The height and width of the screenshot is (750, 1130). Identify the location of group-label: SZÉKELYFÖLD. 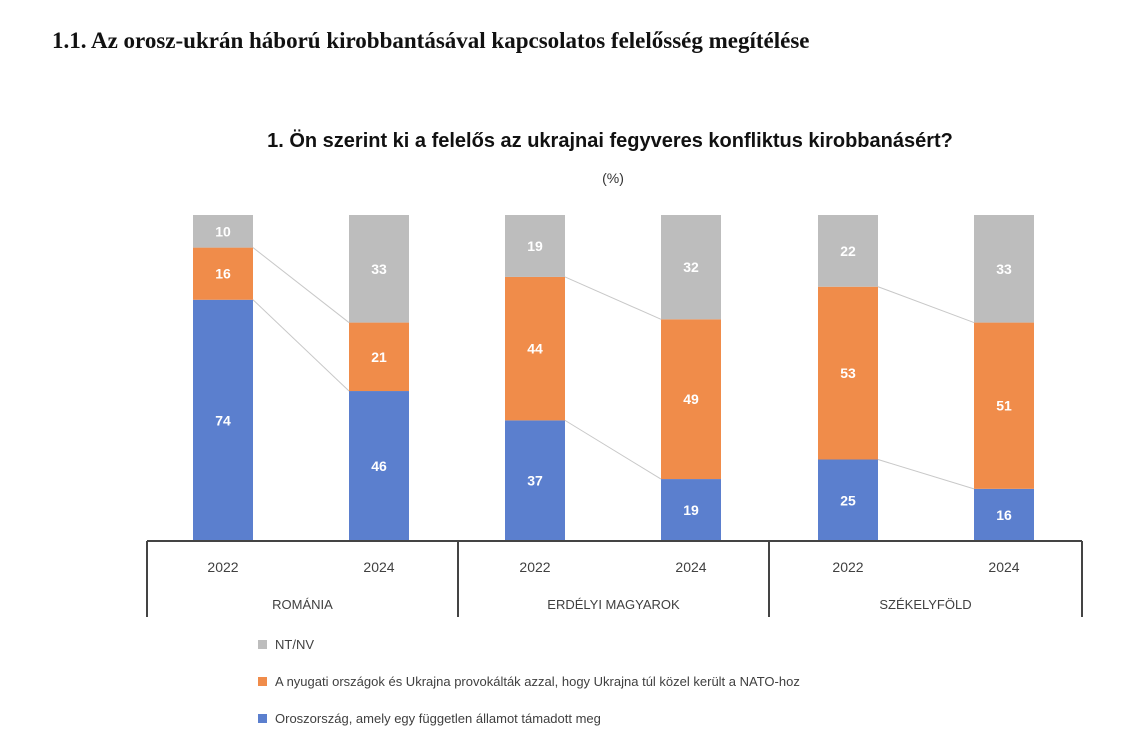
(925, 604).